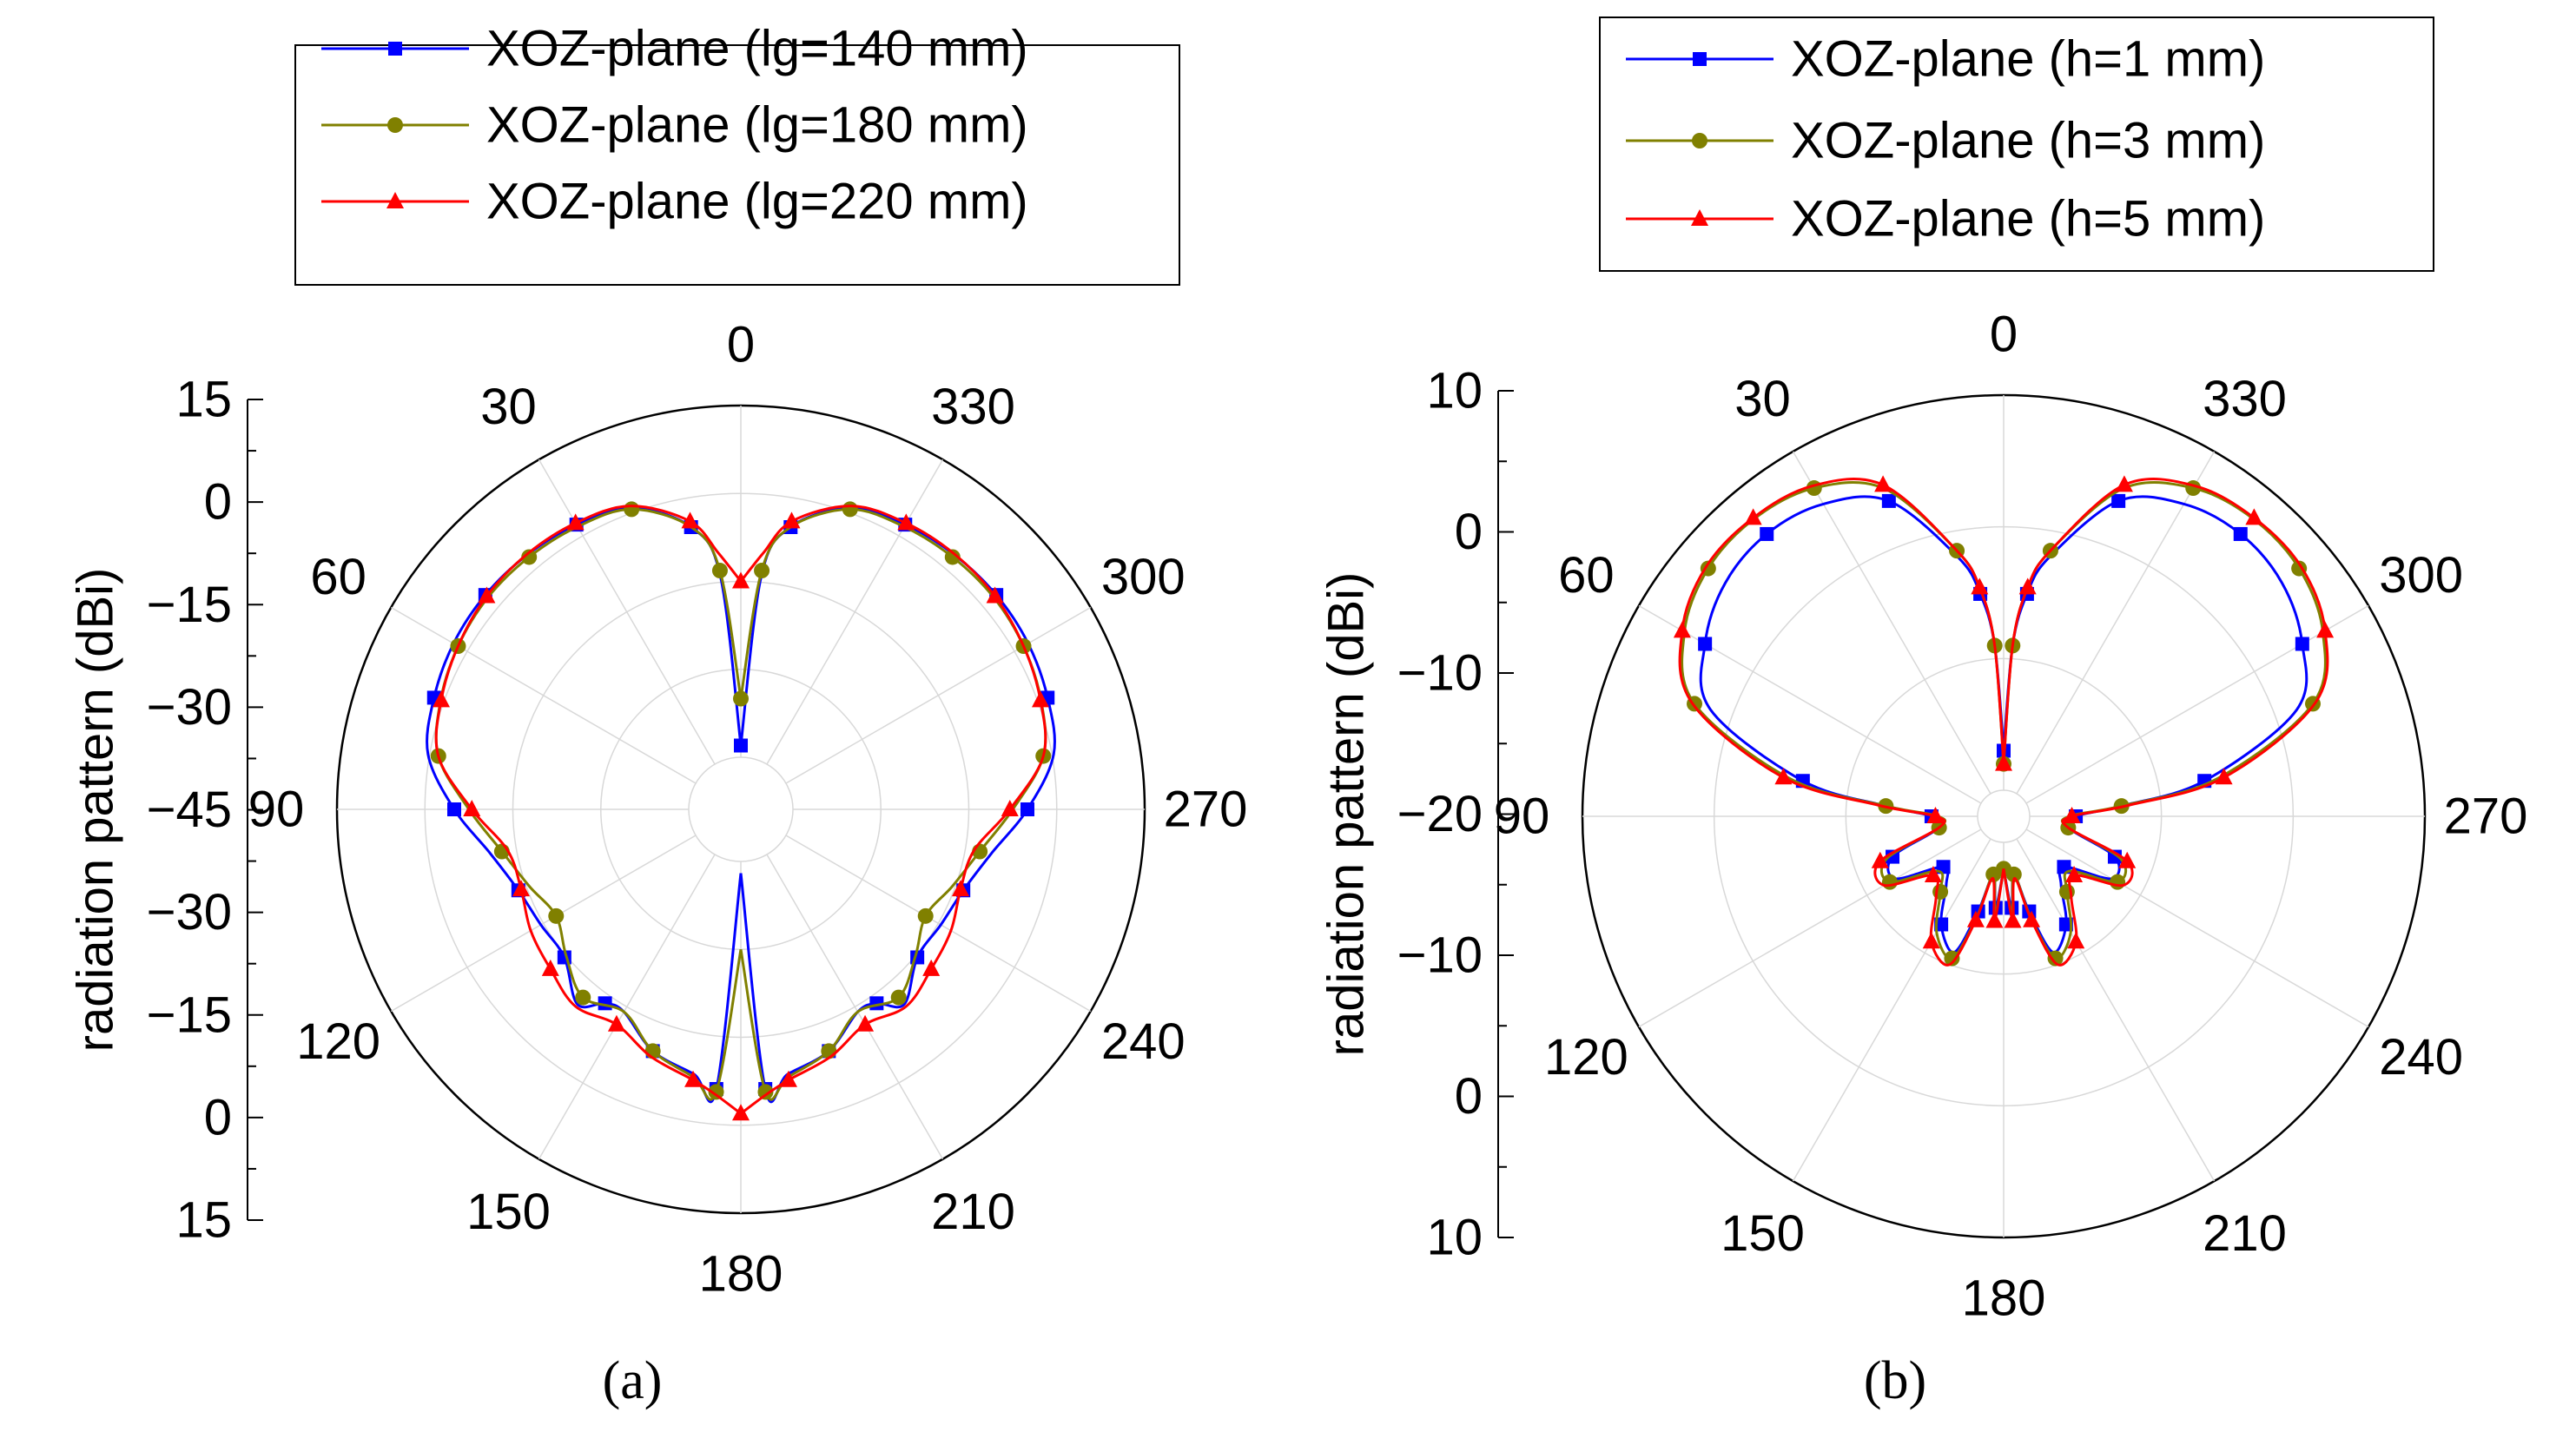  Describe the element at coordinates (757, 49) in the screenshot. I see `legend-entry: XOZ-plane (lg=140 mm)` at that location.